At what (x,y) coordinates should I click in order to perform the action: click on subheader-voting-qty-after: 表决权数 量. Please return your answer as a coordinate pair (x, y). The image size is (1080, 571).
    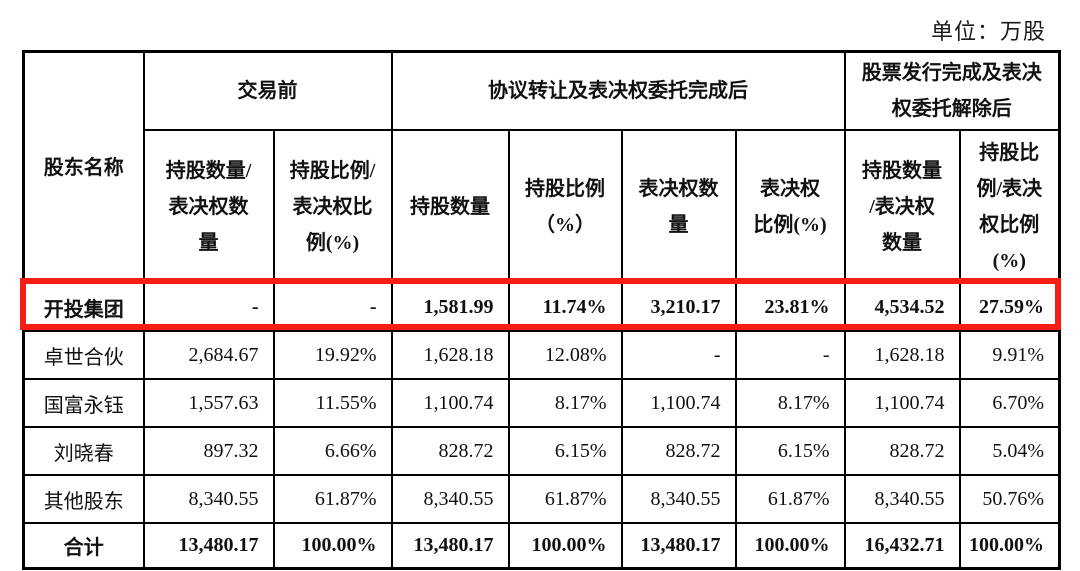
    Looking at the image, I should click on (678, 206).